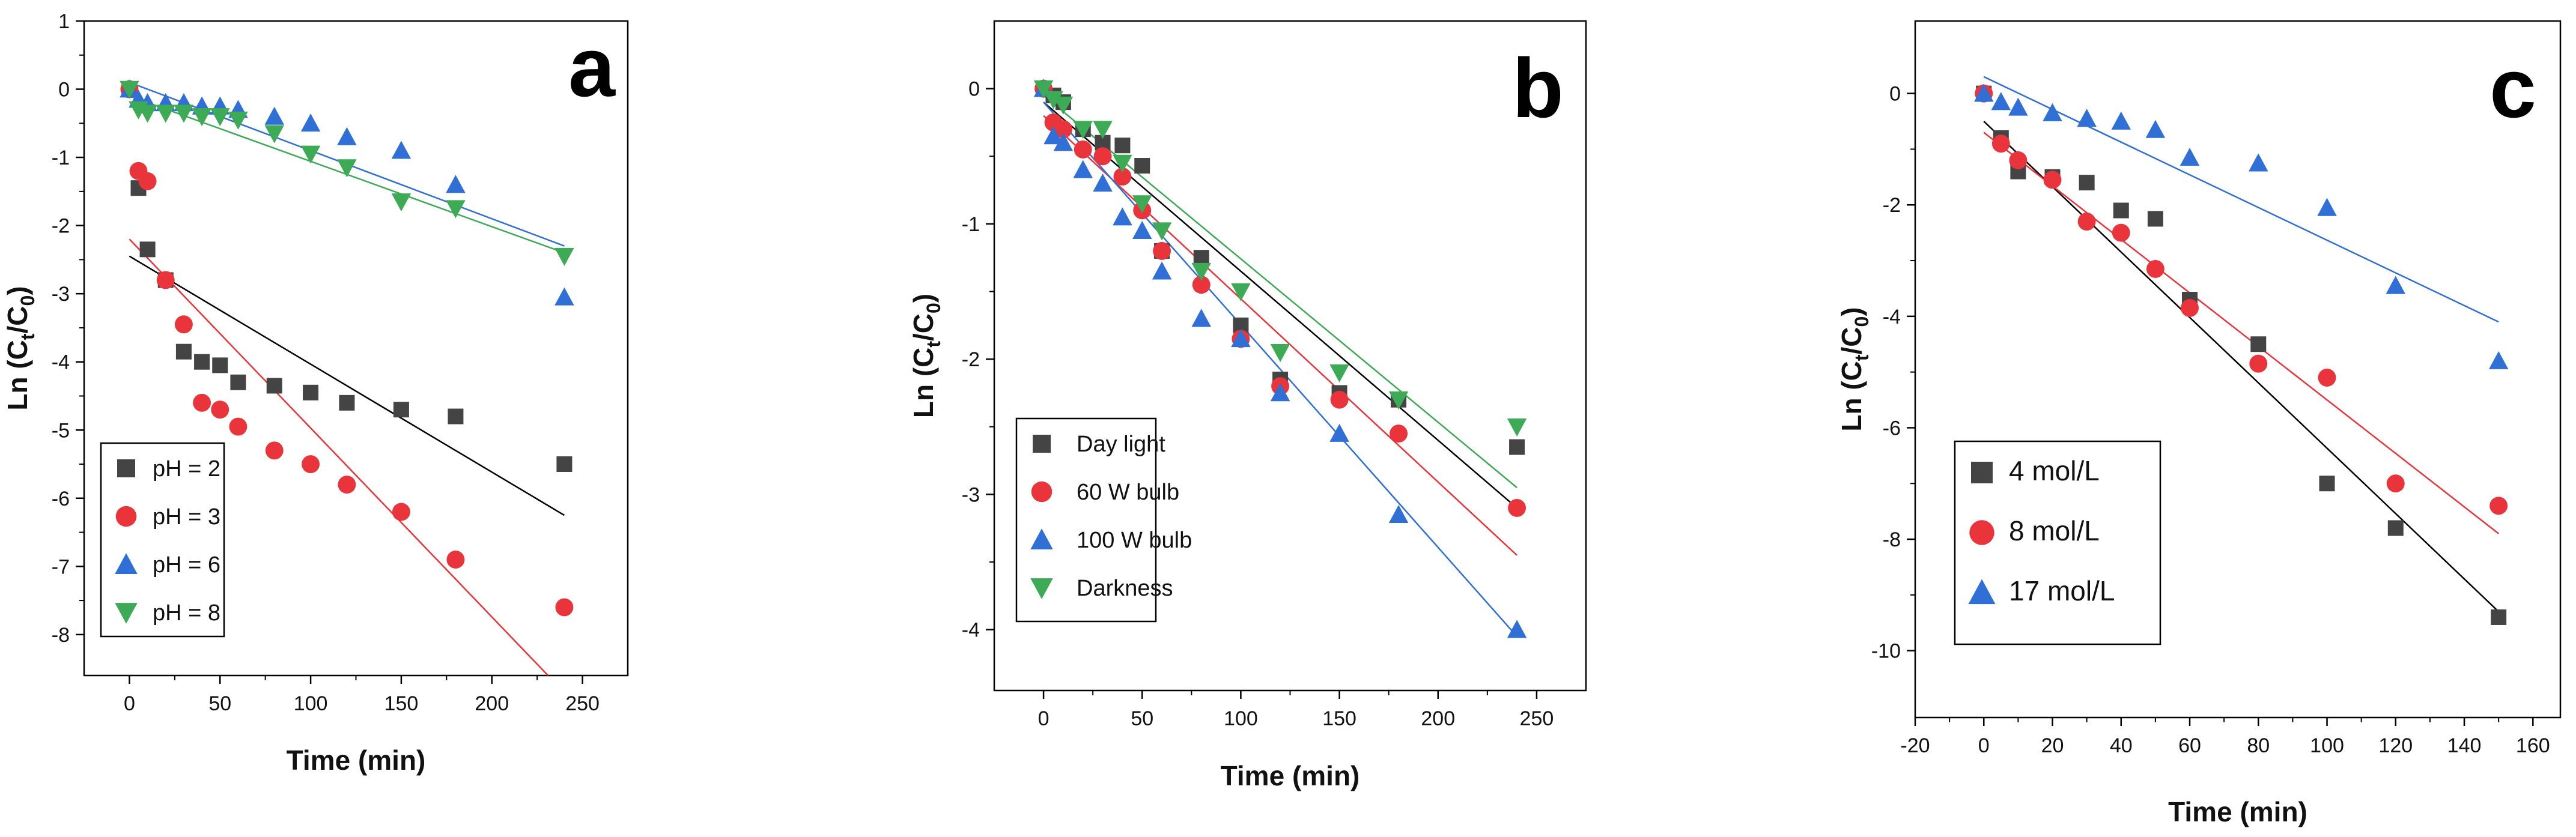 The width and height of the screenshot is (2576, 837). I want to click on panel-letter: c, so click(2512, 88).